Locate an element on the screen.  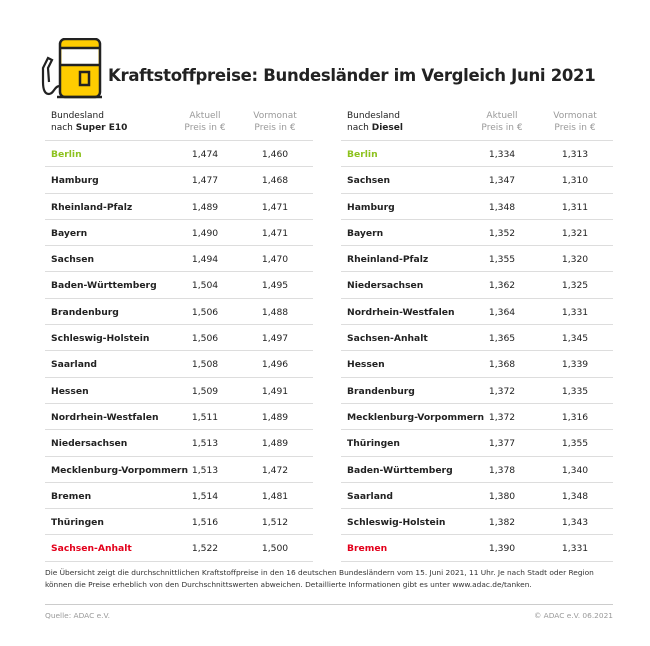
price-previous-month: 1,310 is located at coordinates (575, 181).